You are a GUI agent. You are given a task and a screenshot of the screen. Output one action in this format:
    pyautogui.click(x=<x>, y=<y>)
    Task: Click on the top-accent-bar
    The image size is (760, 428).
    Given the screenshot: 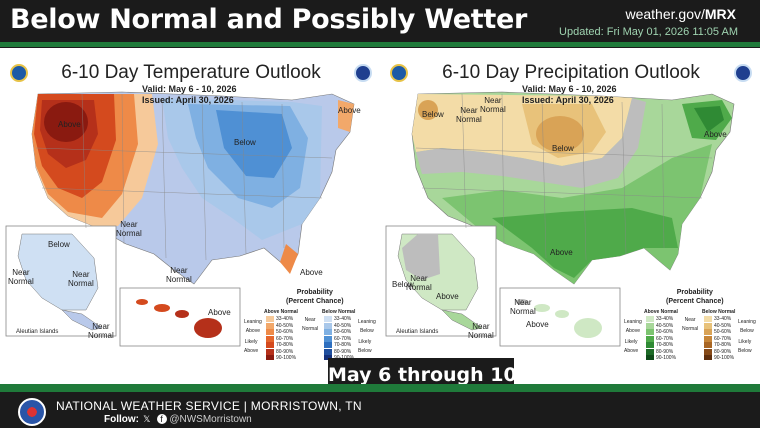 What is the action you would take?
    pyautogui.click(x=380, y=44)
    